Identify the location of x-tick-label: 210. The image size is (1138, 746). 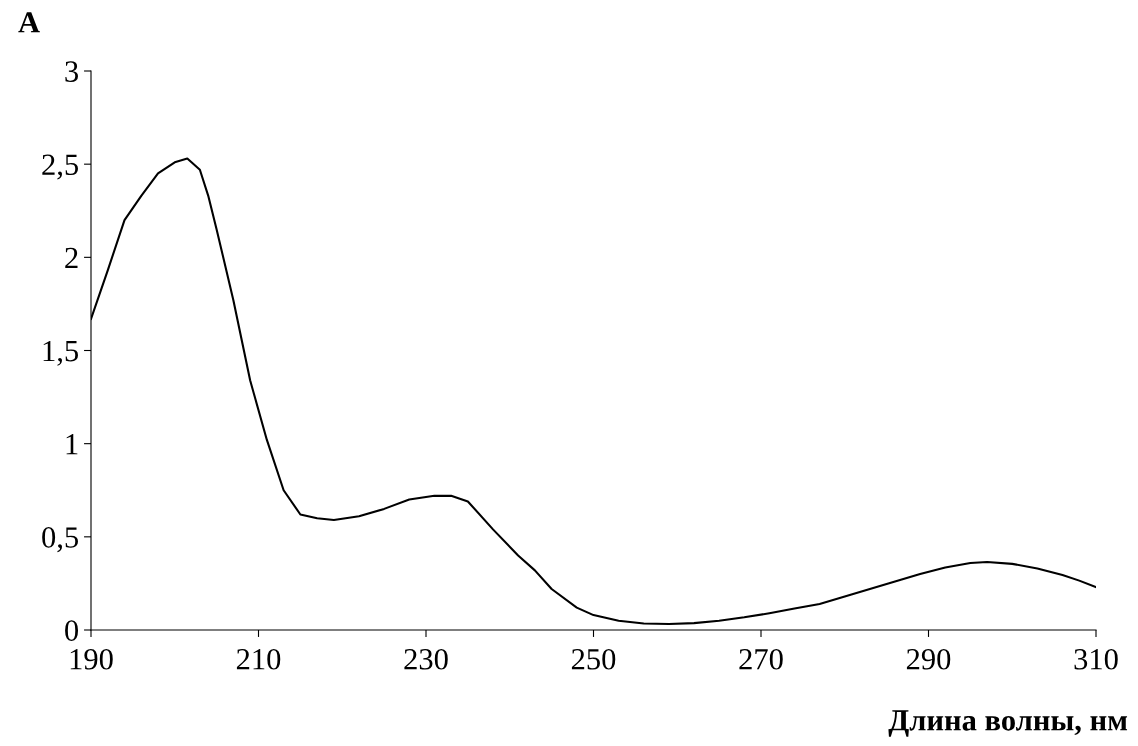
(258, 659).